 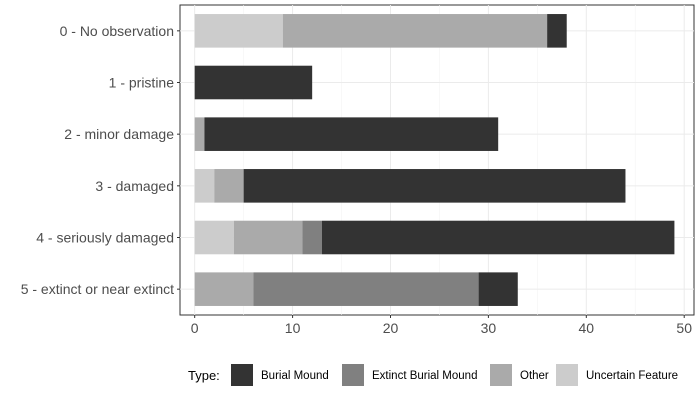 What do you see at coordinates (489, 328) in the screenshot?
I see `x-tick-label: 30` at bounding box center [489, 328].